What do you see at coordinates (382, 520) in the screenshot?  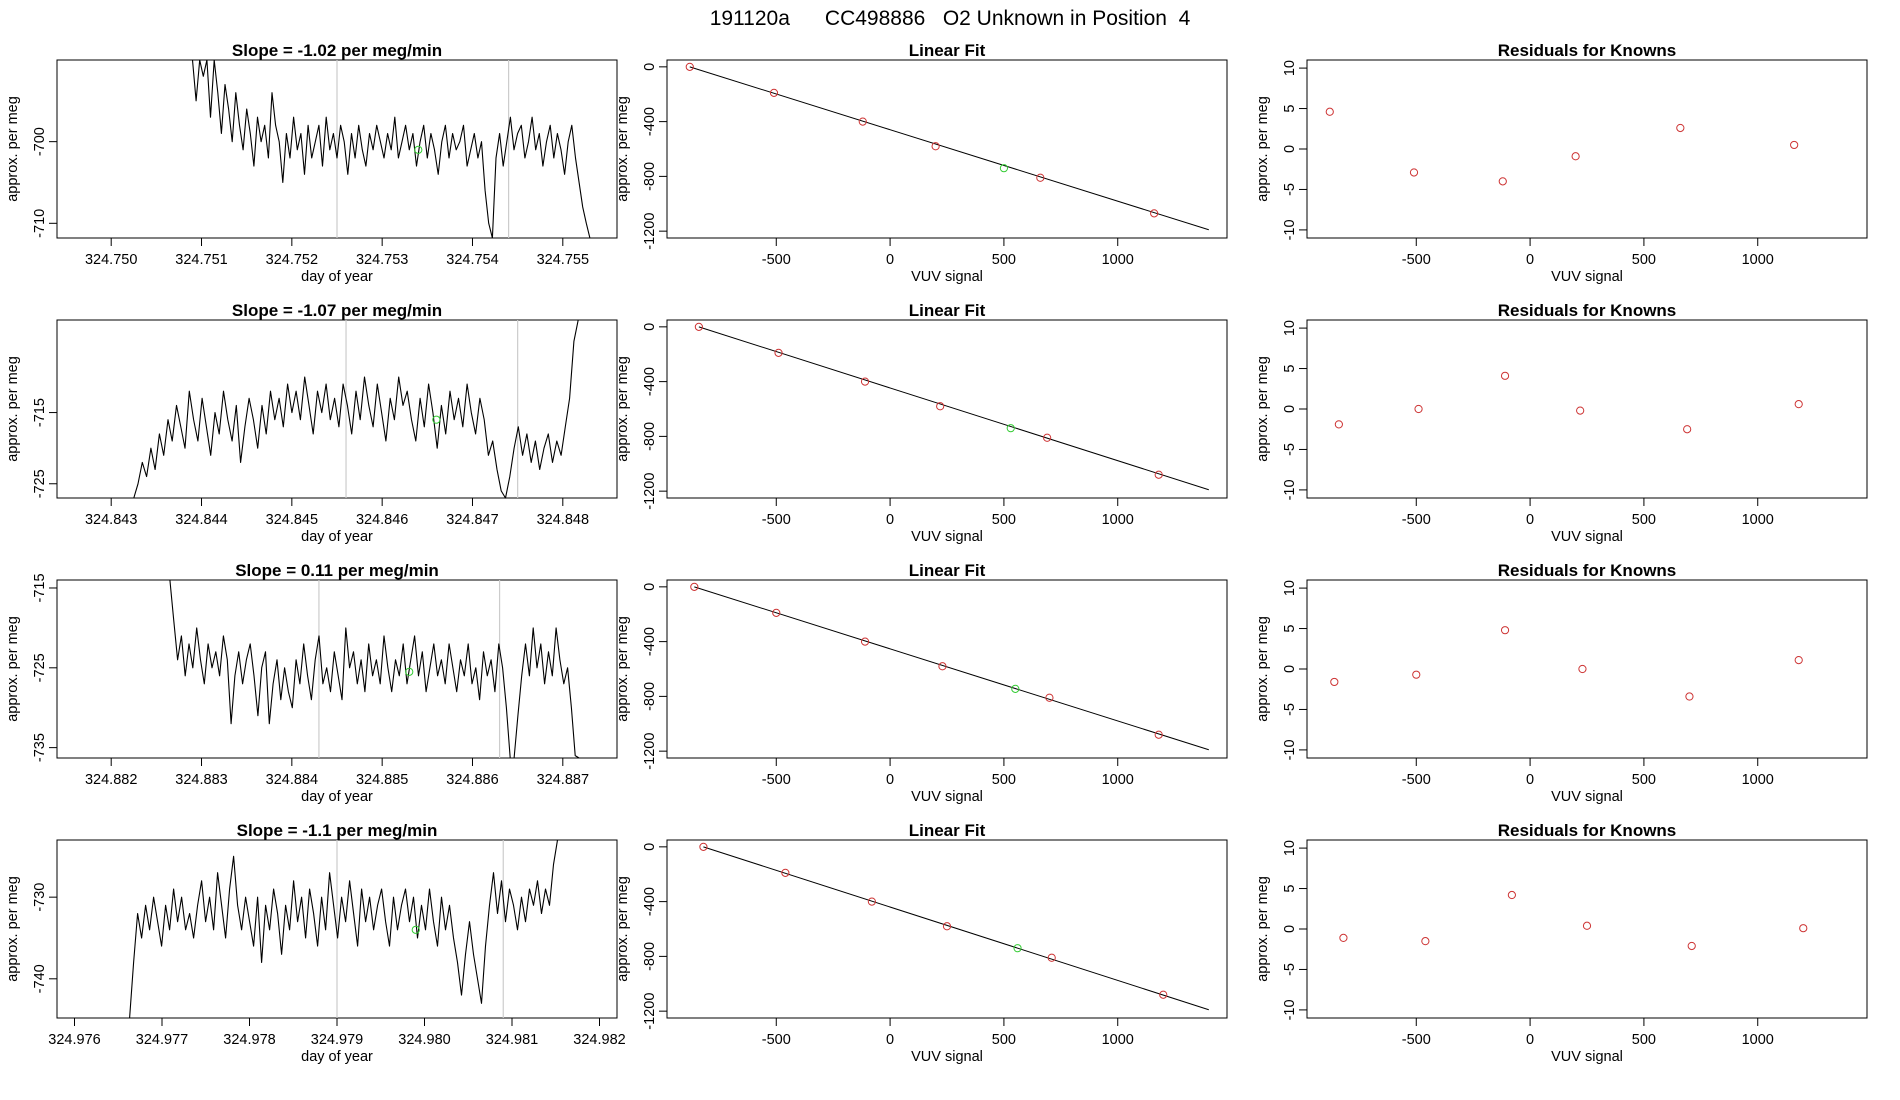 I see `x-tick-label: 324.846` at bounding box center [382, 520].